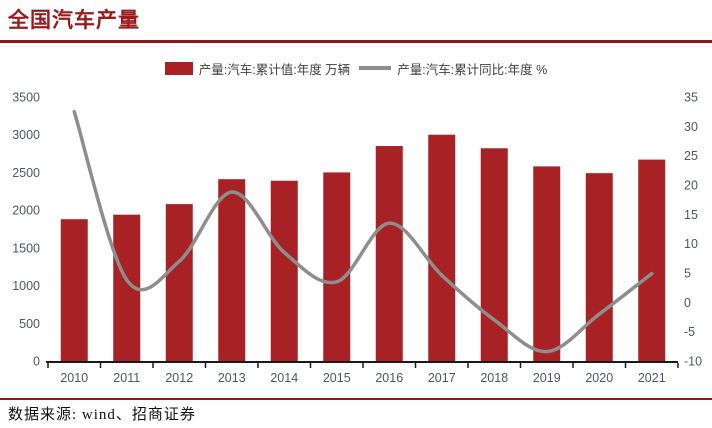 The height and width of the screenshot is (428, 712). Describe the element at coordinates (179, 378) in the screenshot. I see `x-axis-label-2012: 2012` at that location.